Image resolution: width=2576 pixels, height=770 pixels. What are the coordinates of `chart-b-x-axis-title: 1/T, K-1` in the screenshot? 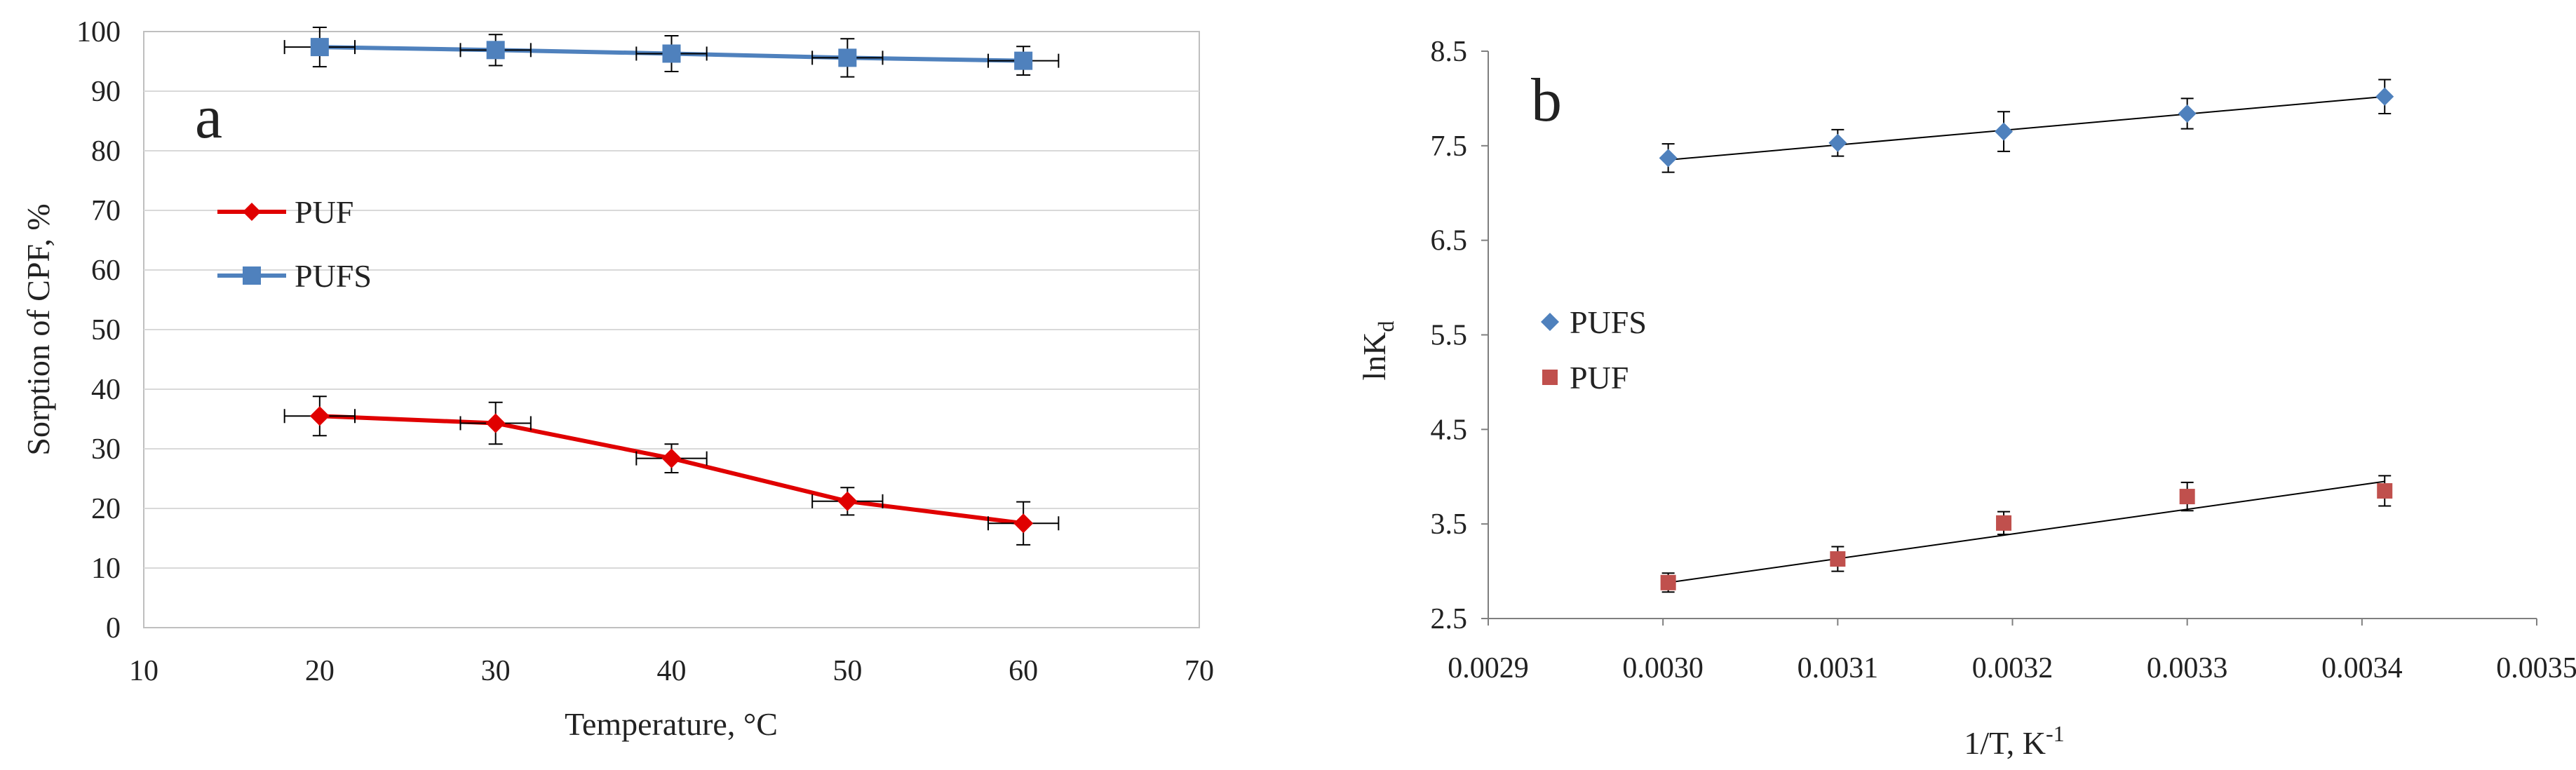 It's located at (2014, 741).